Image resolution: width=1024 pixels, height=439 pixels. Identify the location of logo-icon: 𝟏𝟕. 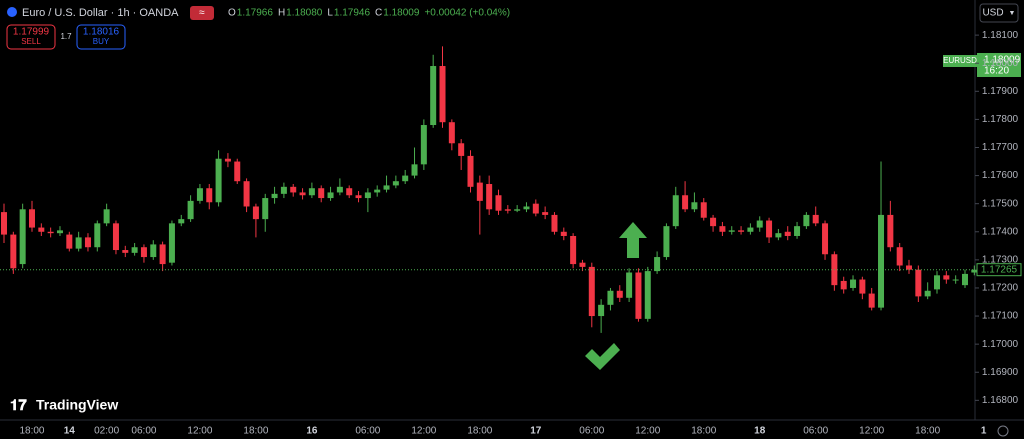
(18, 405).